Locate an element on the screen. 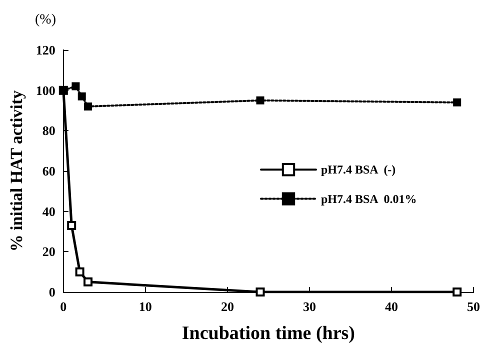  y-tick-label: 120 is located at coordinates (46, 50).